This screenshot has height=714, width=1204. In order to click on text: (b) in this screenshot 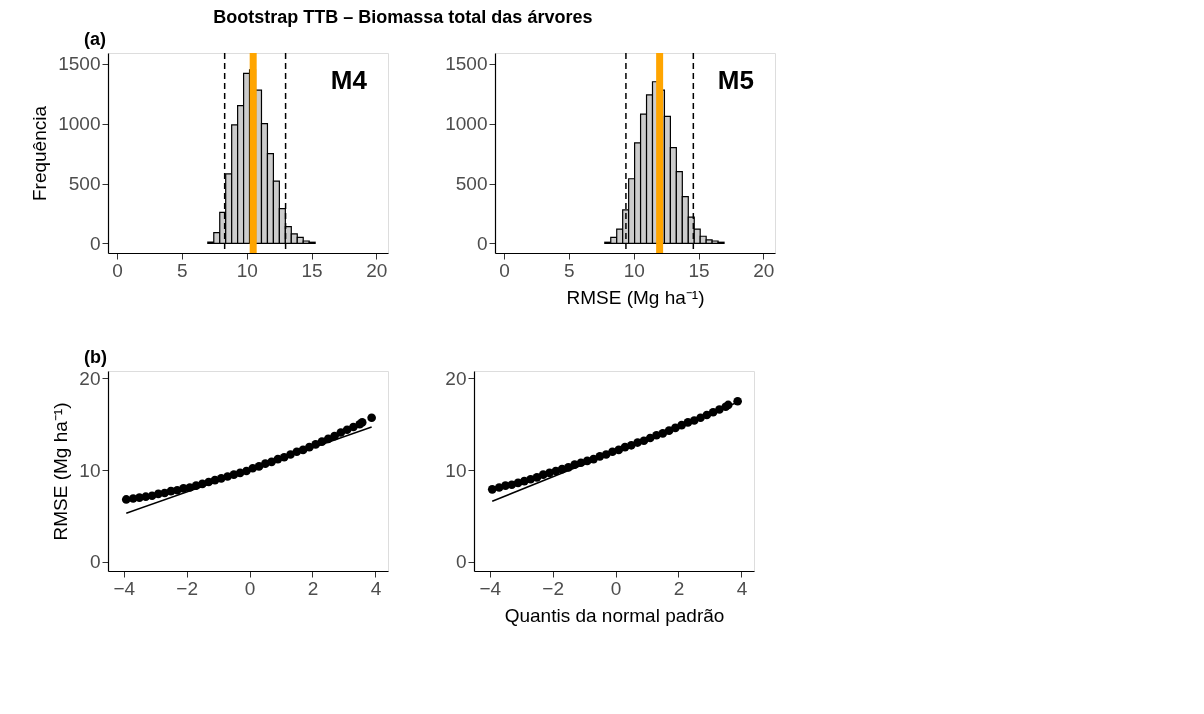, I will do `click(95, 357)`.